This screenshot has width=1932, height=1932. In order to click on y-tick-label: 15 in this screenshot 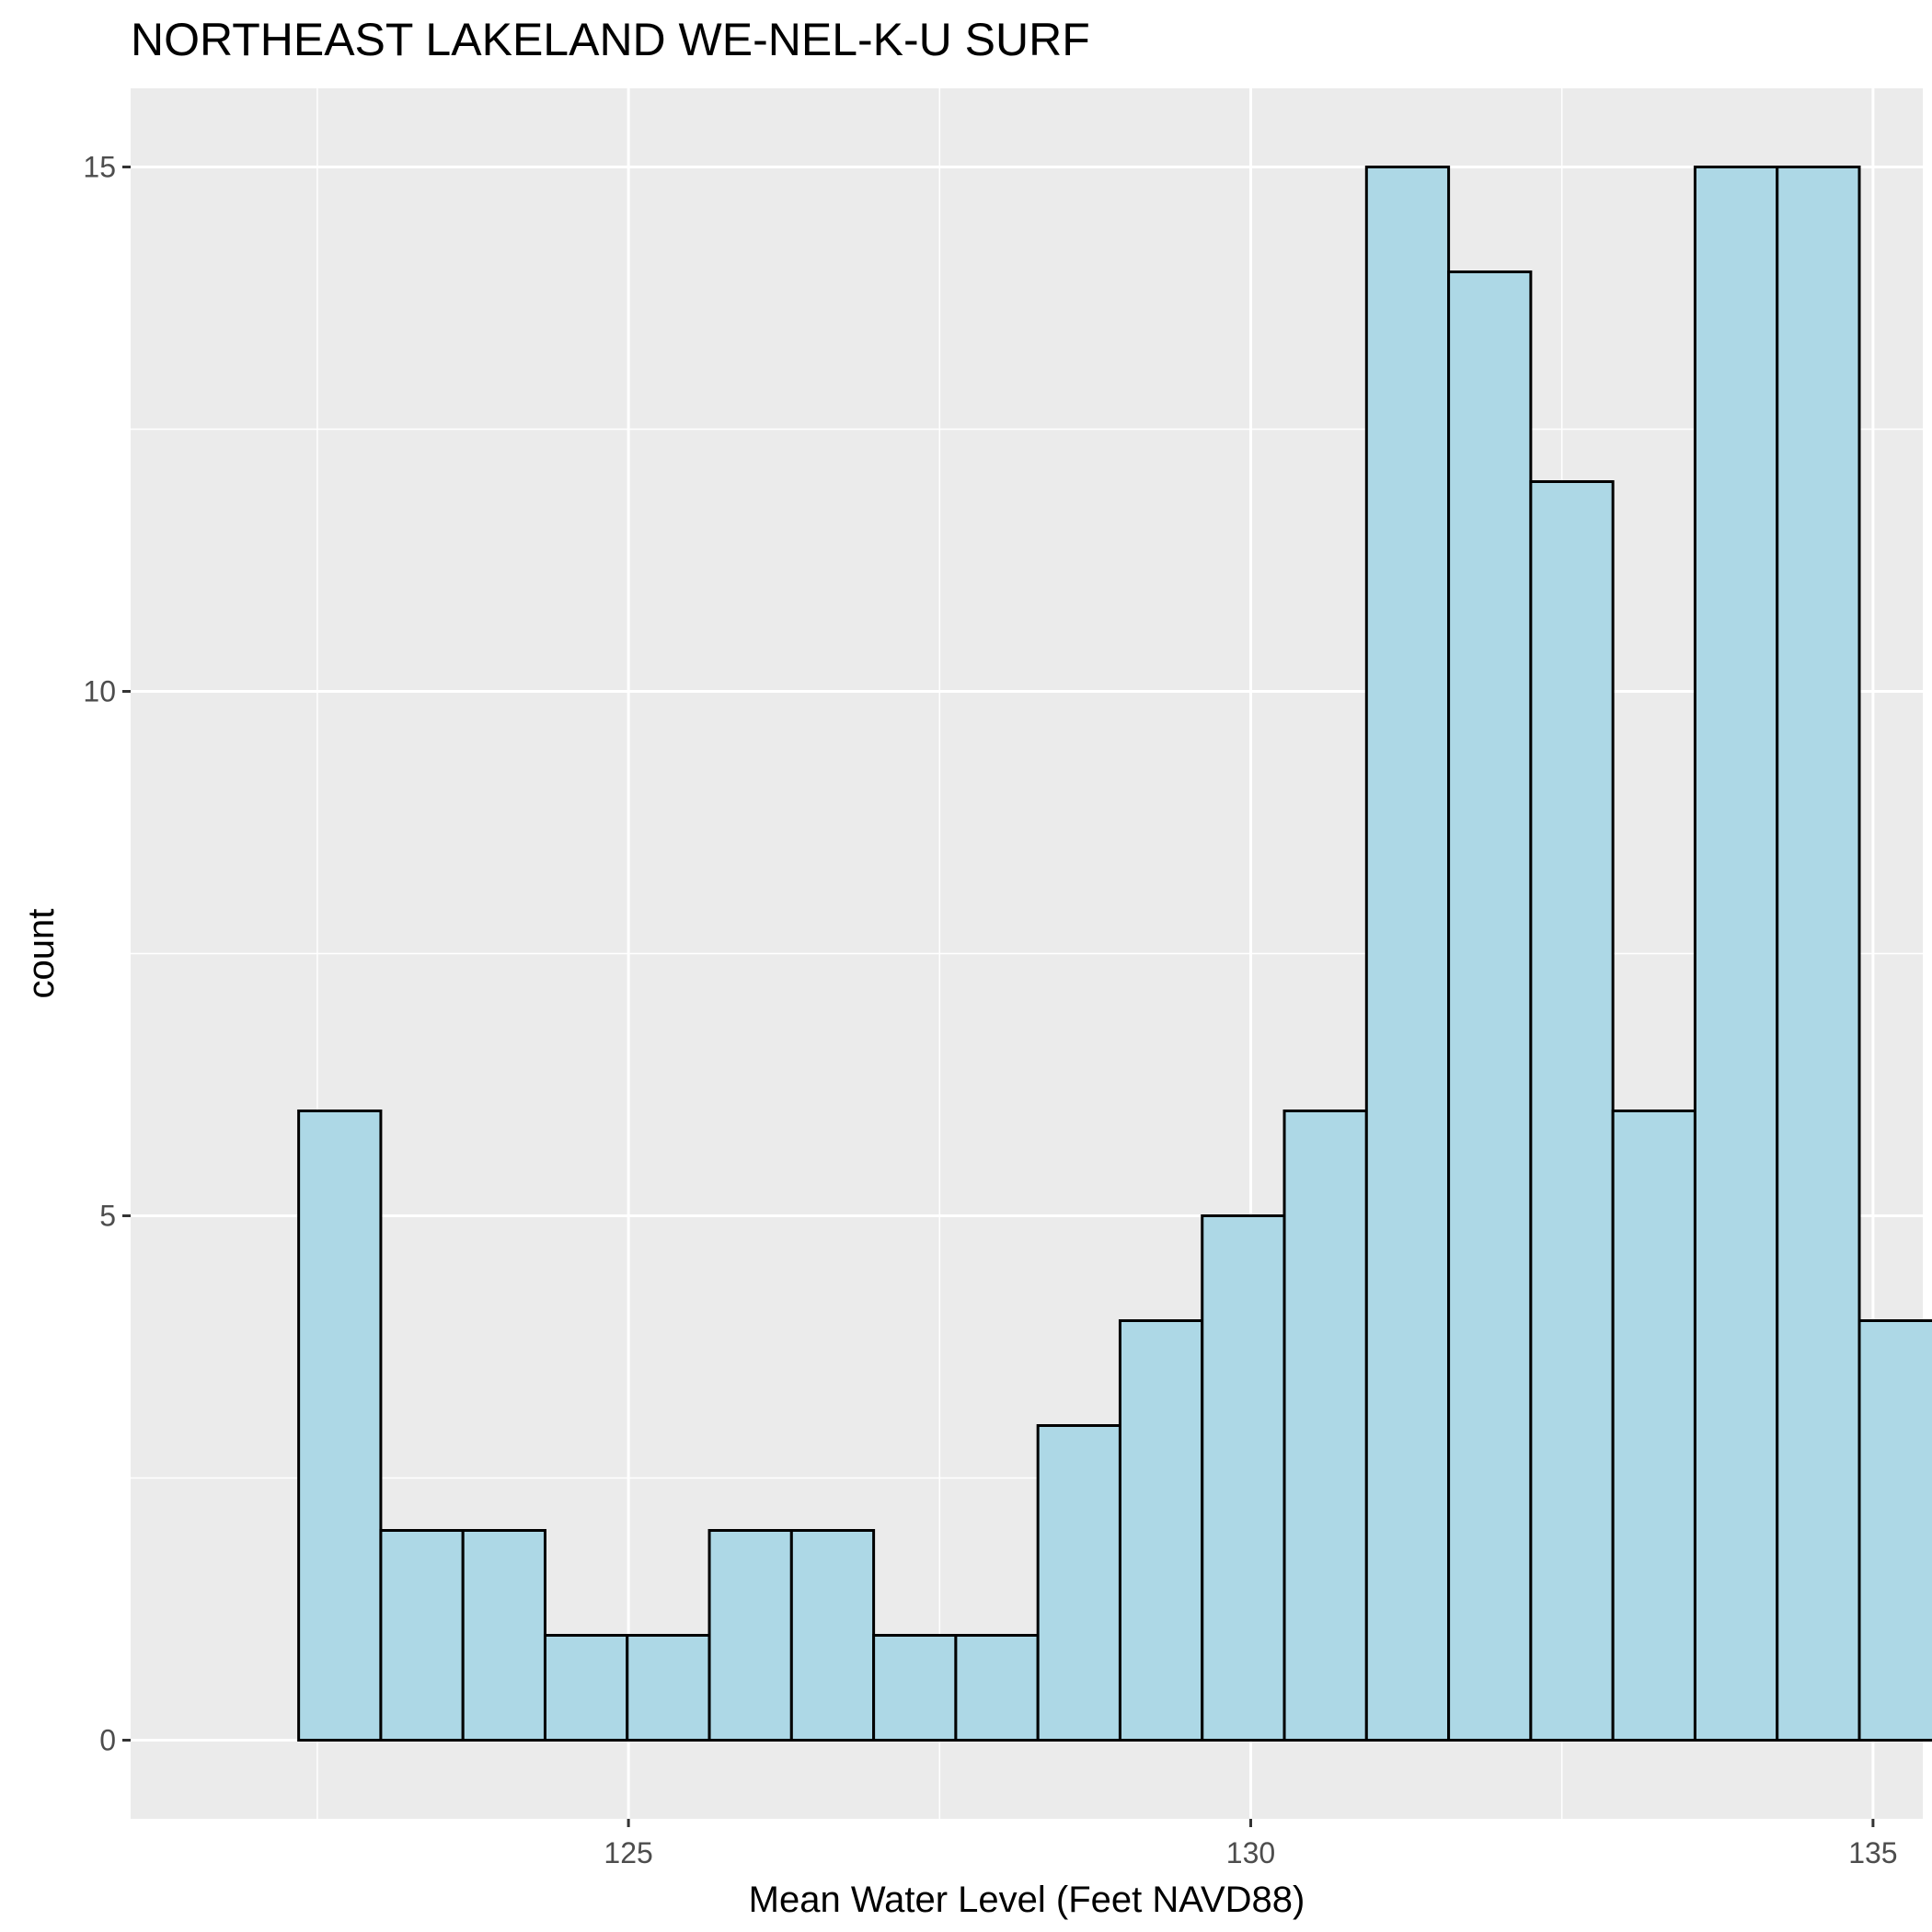, I will do `click(99, 167)`.